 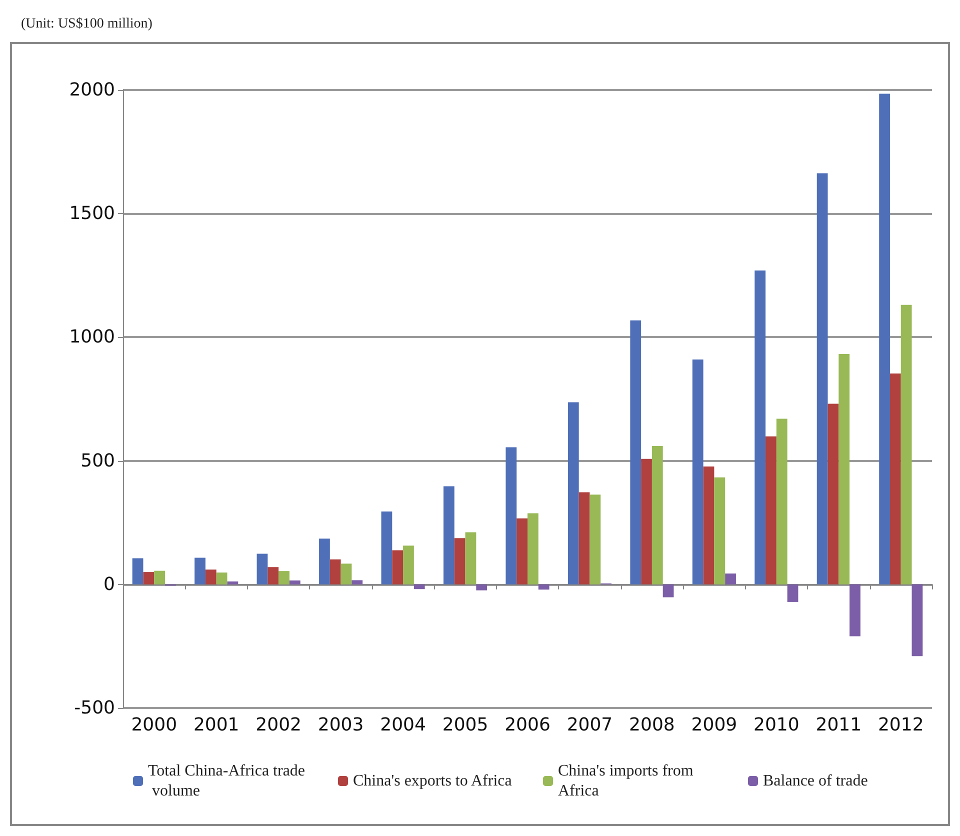 What do you see at coordinates (154, 725) in the screenshot?
I see `x-tick-label: 2000` at bounding box center [154, 725].